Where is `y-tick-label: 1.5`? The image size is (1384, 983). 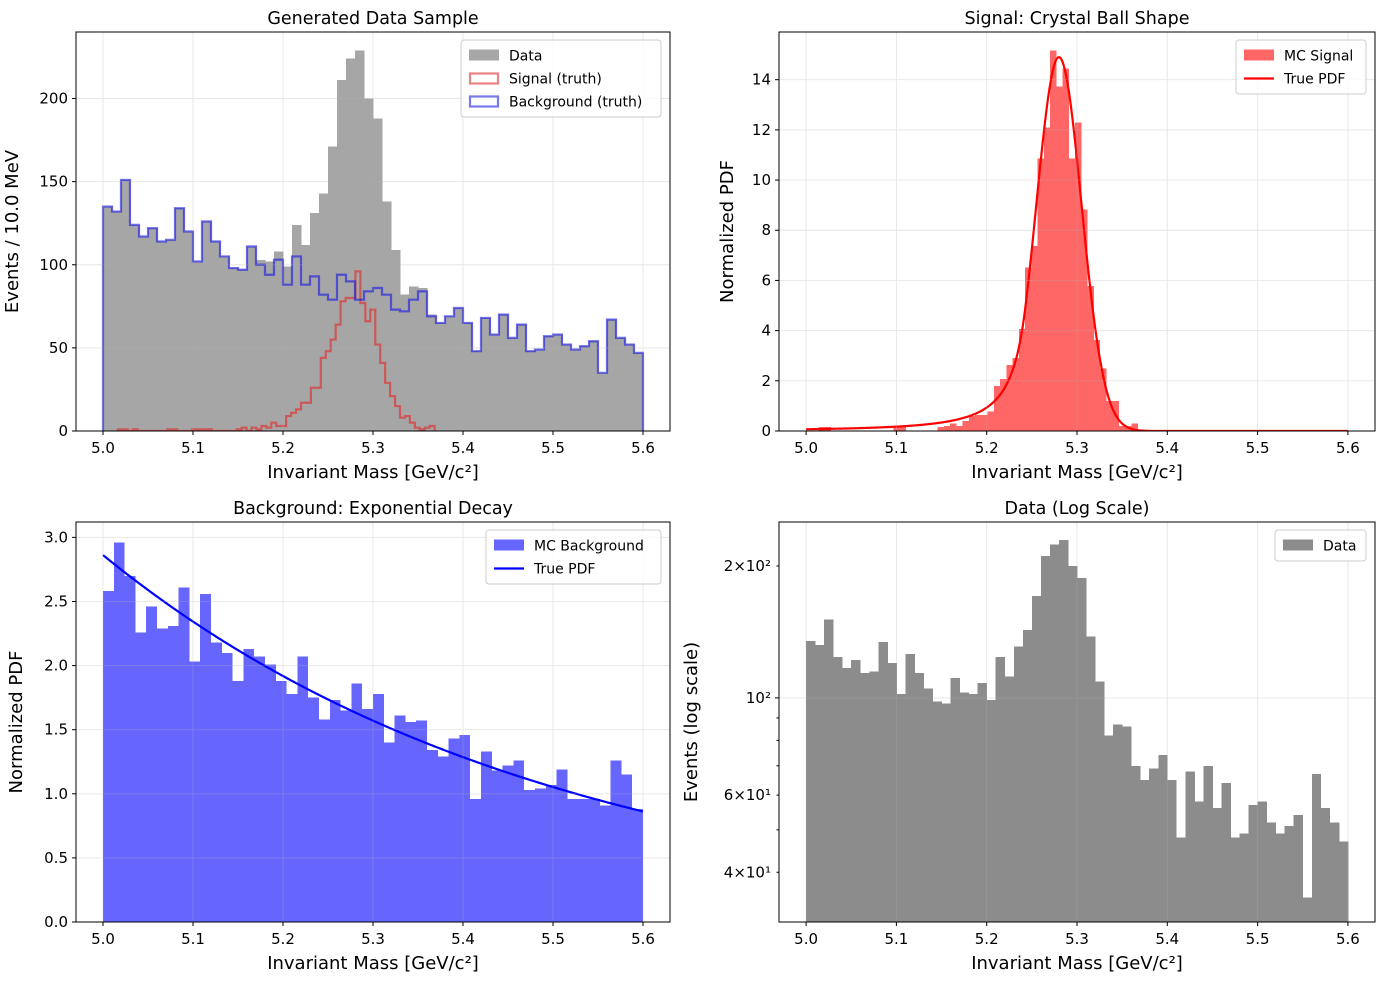
y-tick-label: 1.5 is located at coordinates (56, 730).